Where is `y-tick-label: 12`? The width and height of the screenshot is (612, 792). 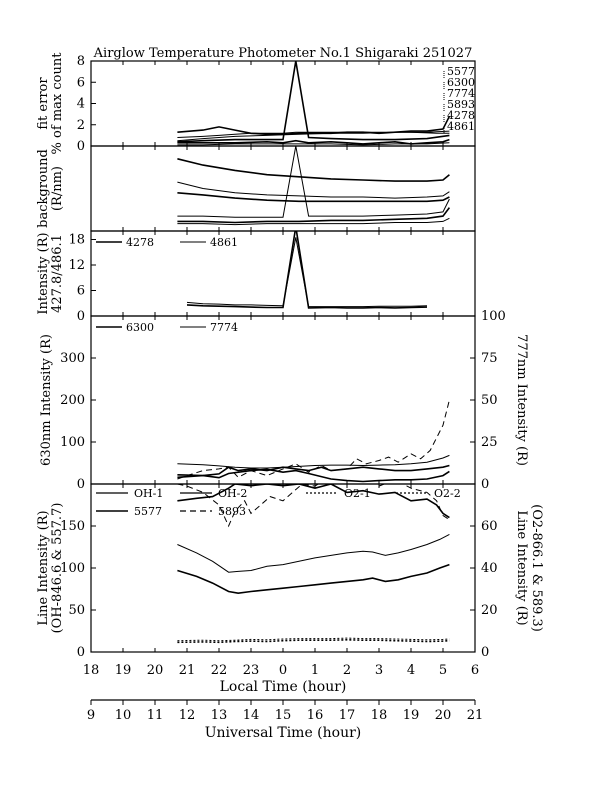 y-tick-label: 12 is located at coordinates (76, 265).